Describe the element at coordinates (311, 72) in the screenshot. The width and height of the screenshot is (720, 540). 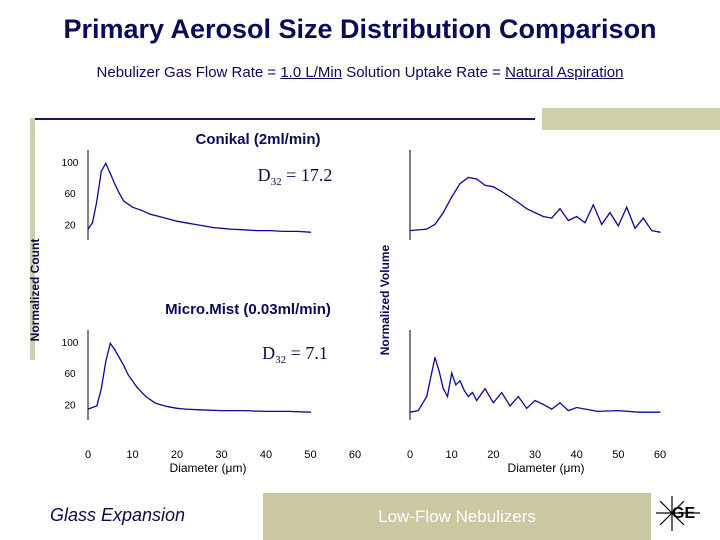
I see `subtitle-flow-rate: 1.0 L/Min` at that location.